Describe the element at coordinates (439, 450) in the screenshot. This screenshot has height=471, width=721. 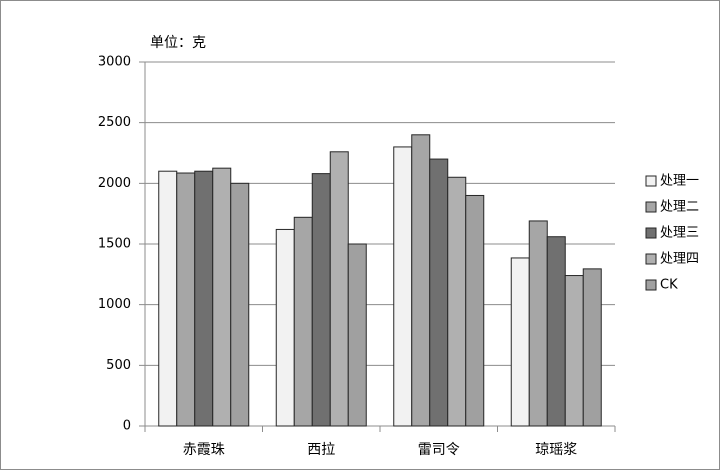
I see `x-tick-label: 雷司令` at that location.